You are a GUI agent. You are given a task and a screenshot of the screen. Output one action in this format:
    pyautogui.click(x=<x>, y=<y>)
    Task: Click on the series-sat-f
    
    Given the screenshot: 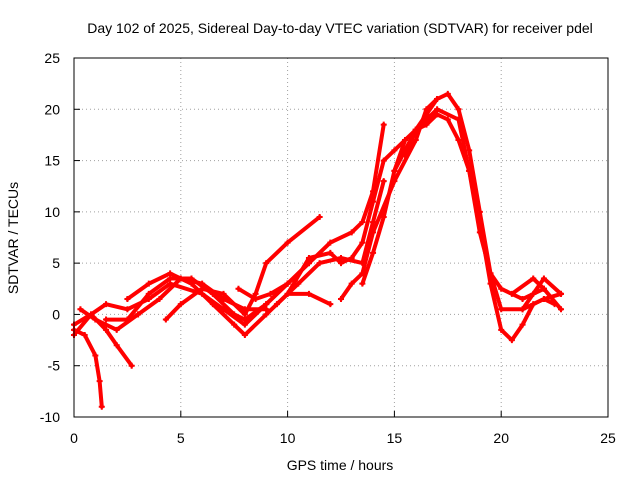 What is the action you would take?
    pyautogui.click(x=229, y=304)
    